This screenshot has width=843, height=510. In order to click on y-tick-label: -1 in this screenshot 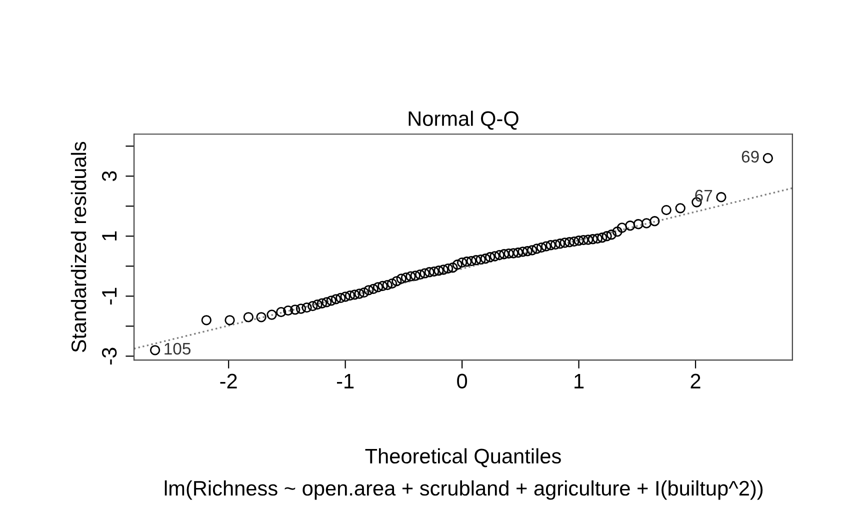, I will do `click(109, 296)`.